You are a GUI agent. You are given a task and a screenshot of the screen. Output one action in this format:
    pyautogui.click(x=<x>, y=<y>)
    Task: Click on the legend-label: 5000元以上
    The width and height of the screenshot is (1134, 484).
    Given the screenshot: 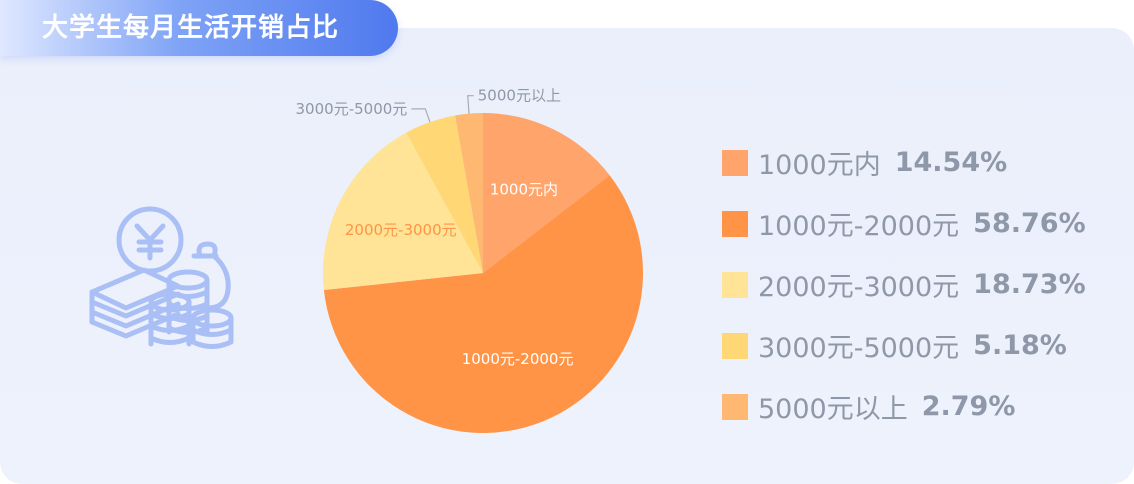 What is the action you would take?
    pyautogui.click(x=833, y=409)
    